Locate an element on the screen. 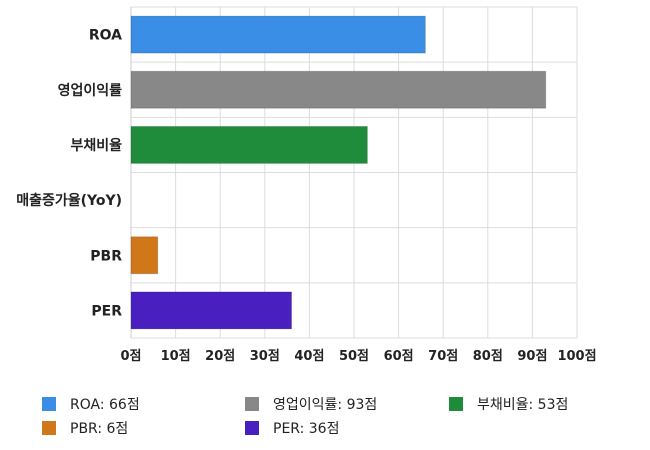 Image resolution: width=650 pixels, height=450 pixels. x-tick-label: 80점 is located at coordinates (488, 356).